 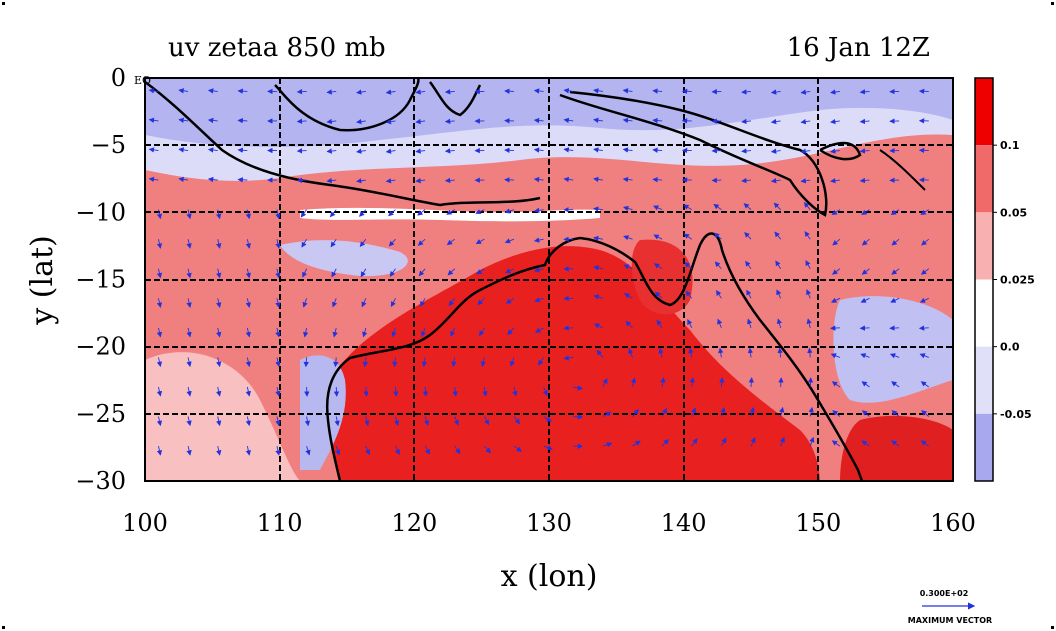 I want to click on x-tick-label: 160, so click(x=953, y=523).